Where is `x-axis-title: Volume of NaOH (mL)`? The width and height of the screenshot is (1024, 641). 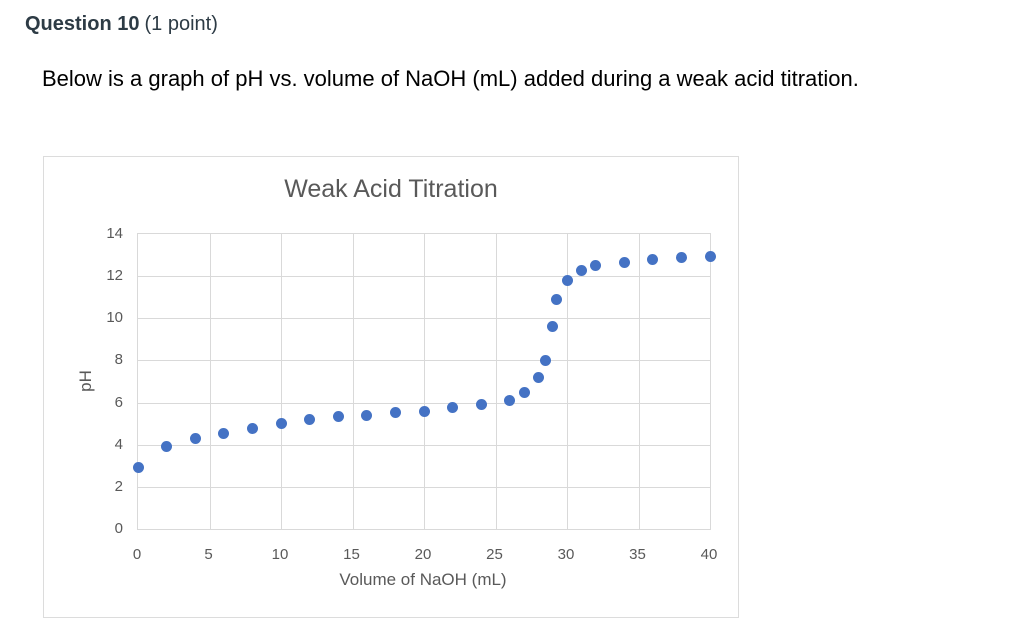
x-axis-title: Volume of NaOH (mL) is located at coordinates (423, 579).